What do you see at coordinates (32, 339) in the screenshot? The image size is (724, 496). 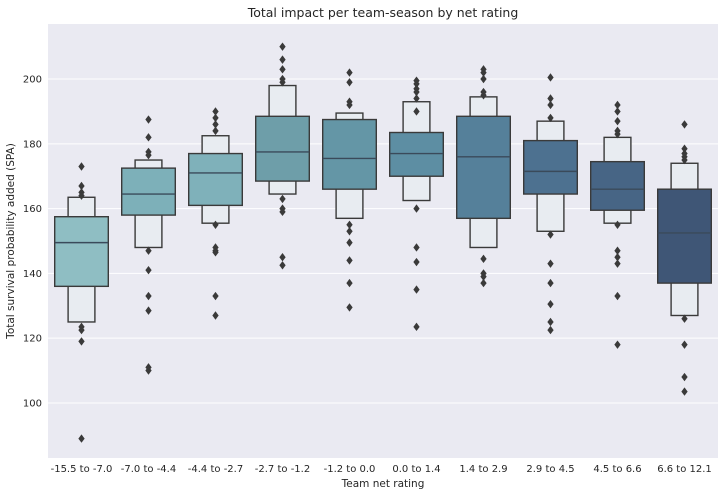 I see `y-tick-label: 120` at bounding box center [32, 339].